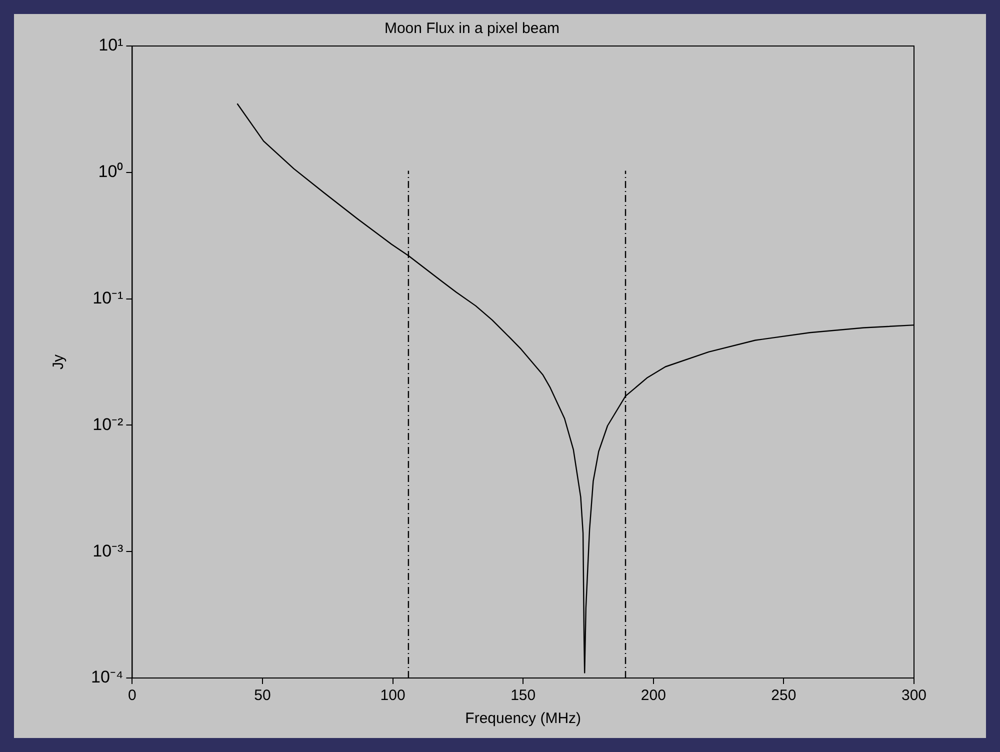  I want to click on y-tick-label: 10¹, so click(111, 45).